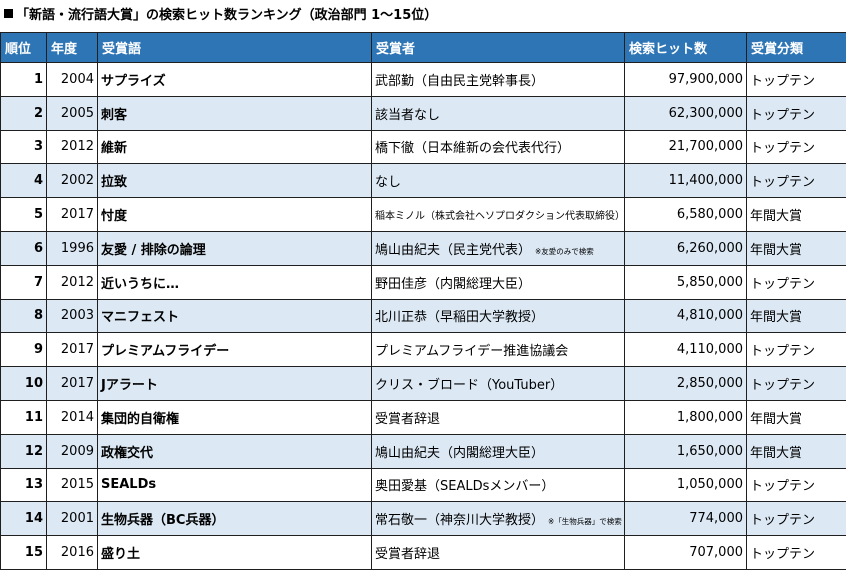 Image resolution: width=846 pixels, height=570 pixels. Describe the element at coordinates (685, 248) in the screenshot. I see `cell-hits: 6,260,000` at that location.